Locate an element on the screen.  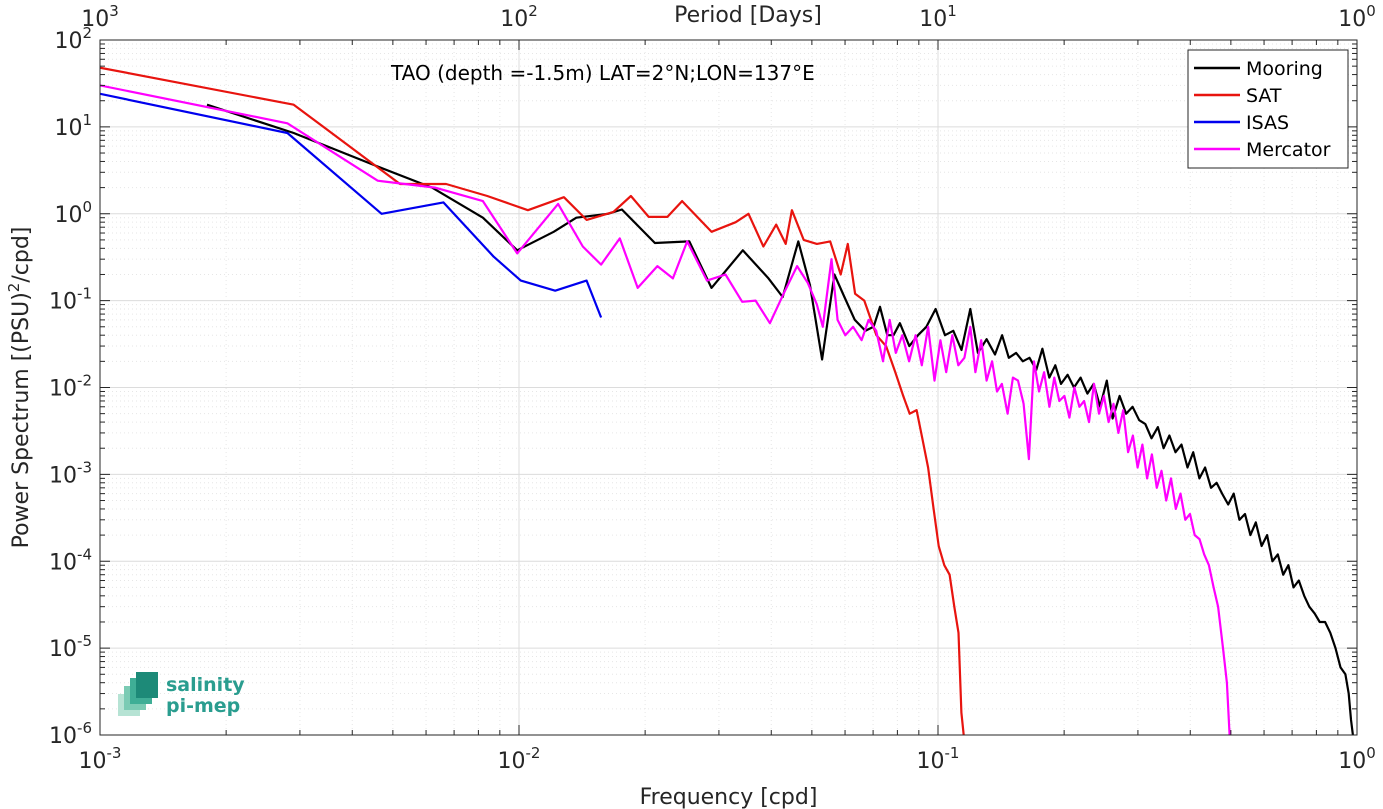
x-tick-label: 10⁻¹ is located at coordinates (938, 759).